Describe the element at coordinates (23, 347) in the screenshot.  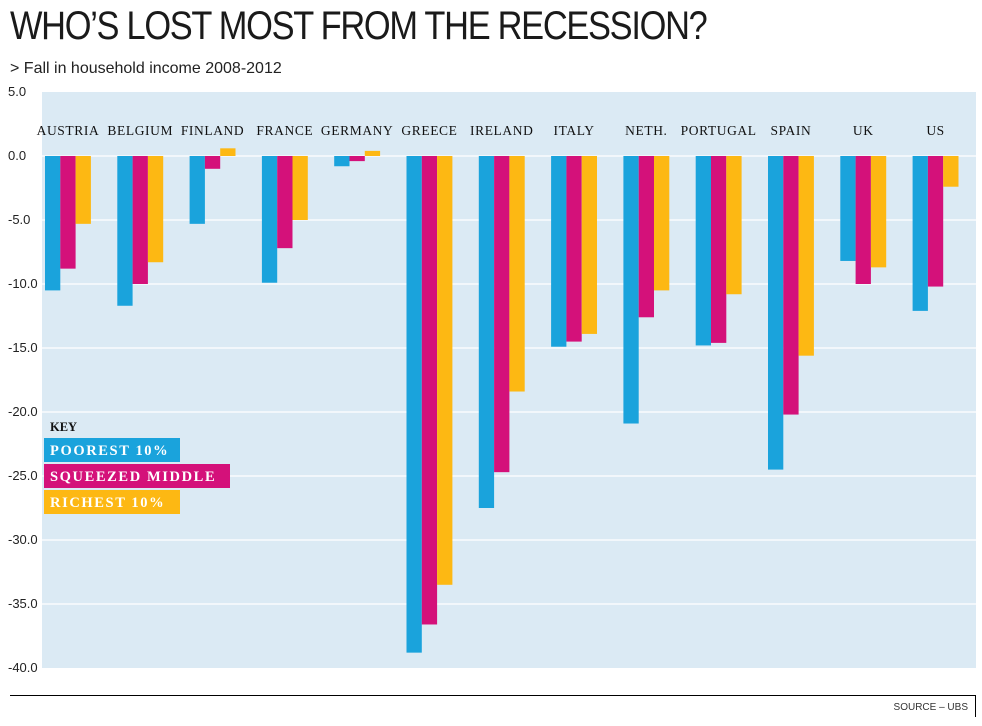
I see `y-tick-label: -15.0` at that location.